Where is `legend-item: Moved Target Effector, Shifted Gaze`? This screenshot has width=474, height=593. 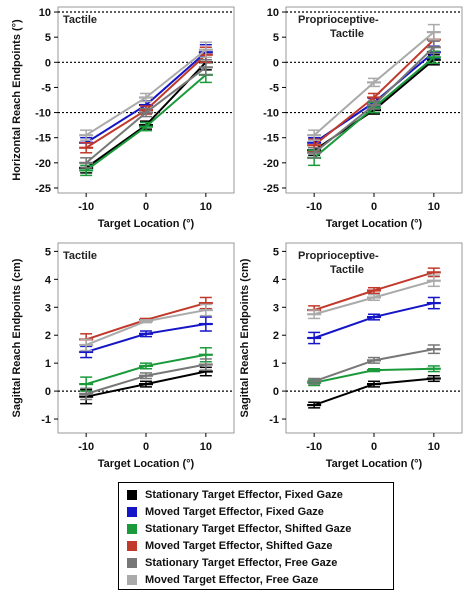
legend-item: Moved Target Effector, Shifted Gaze is located at coordinates (229, 546).